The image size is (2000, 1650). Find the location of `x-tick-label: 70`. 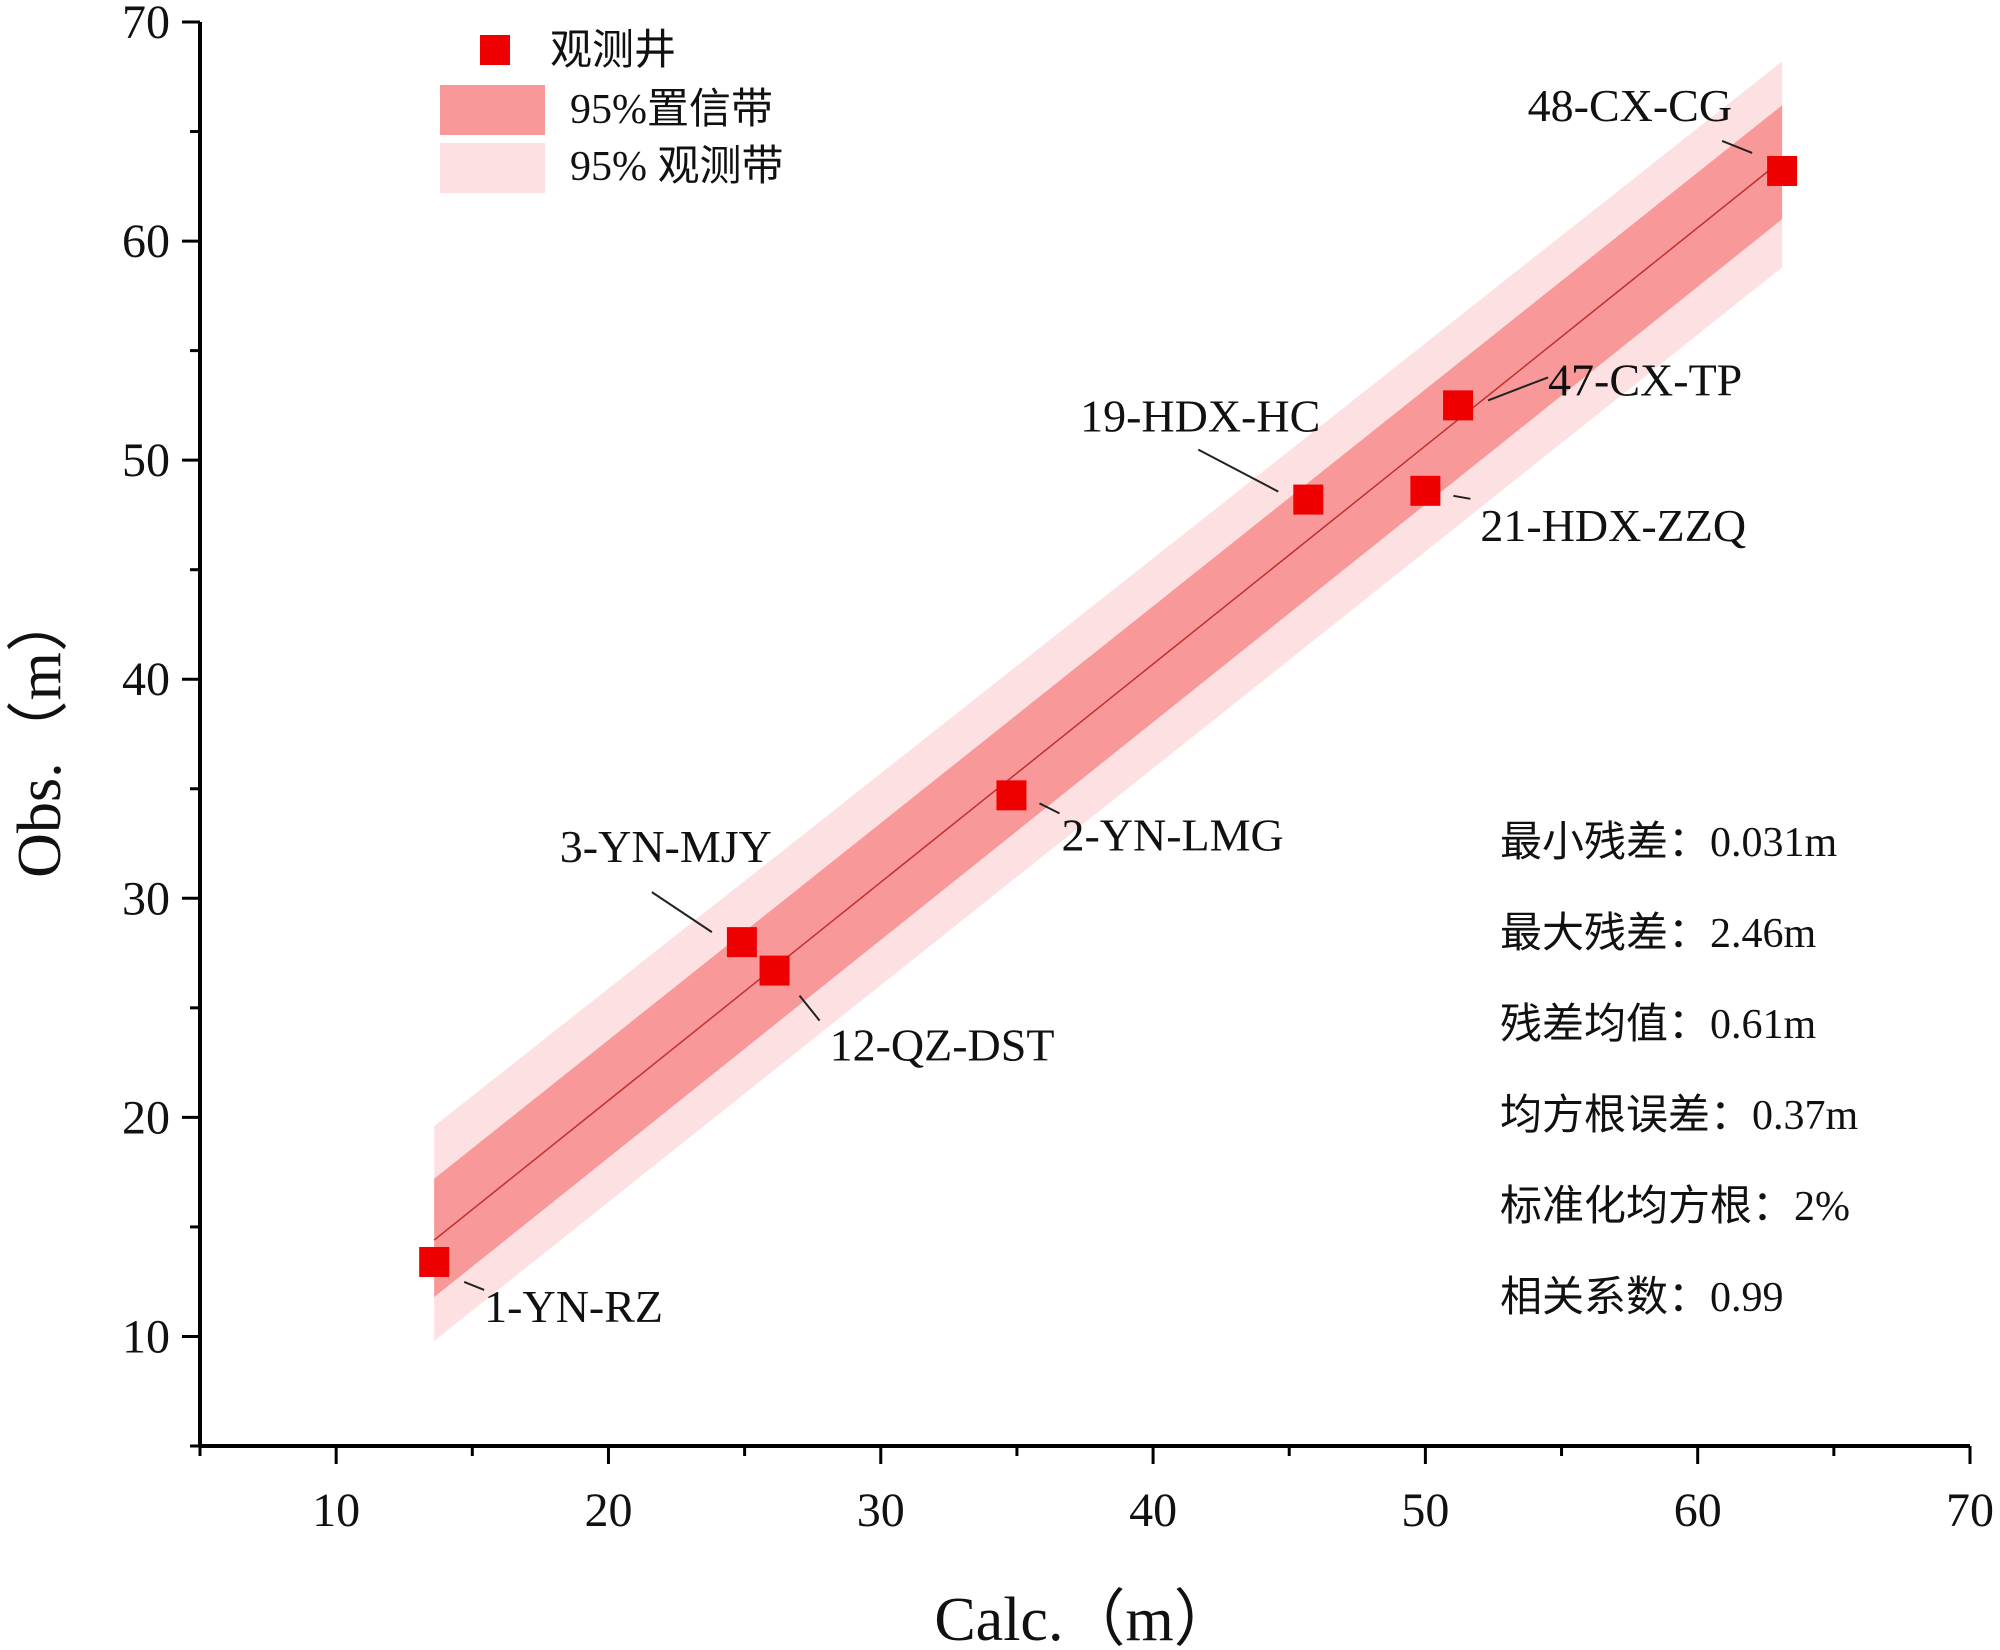

x-tick-label: 70 is located at coordinates (1970, 1510).